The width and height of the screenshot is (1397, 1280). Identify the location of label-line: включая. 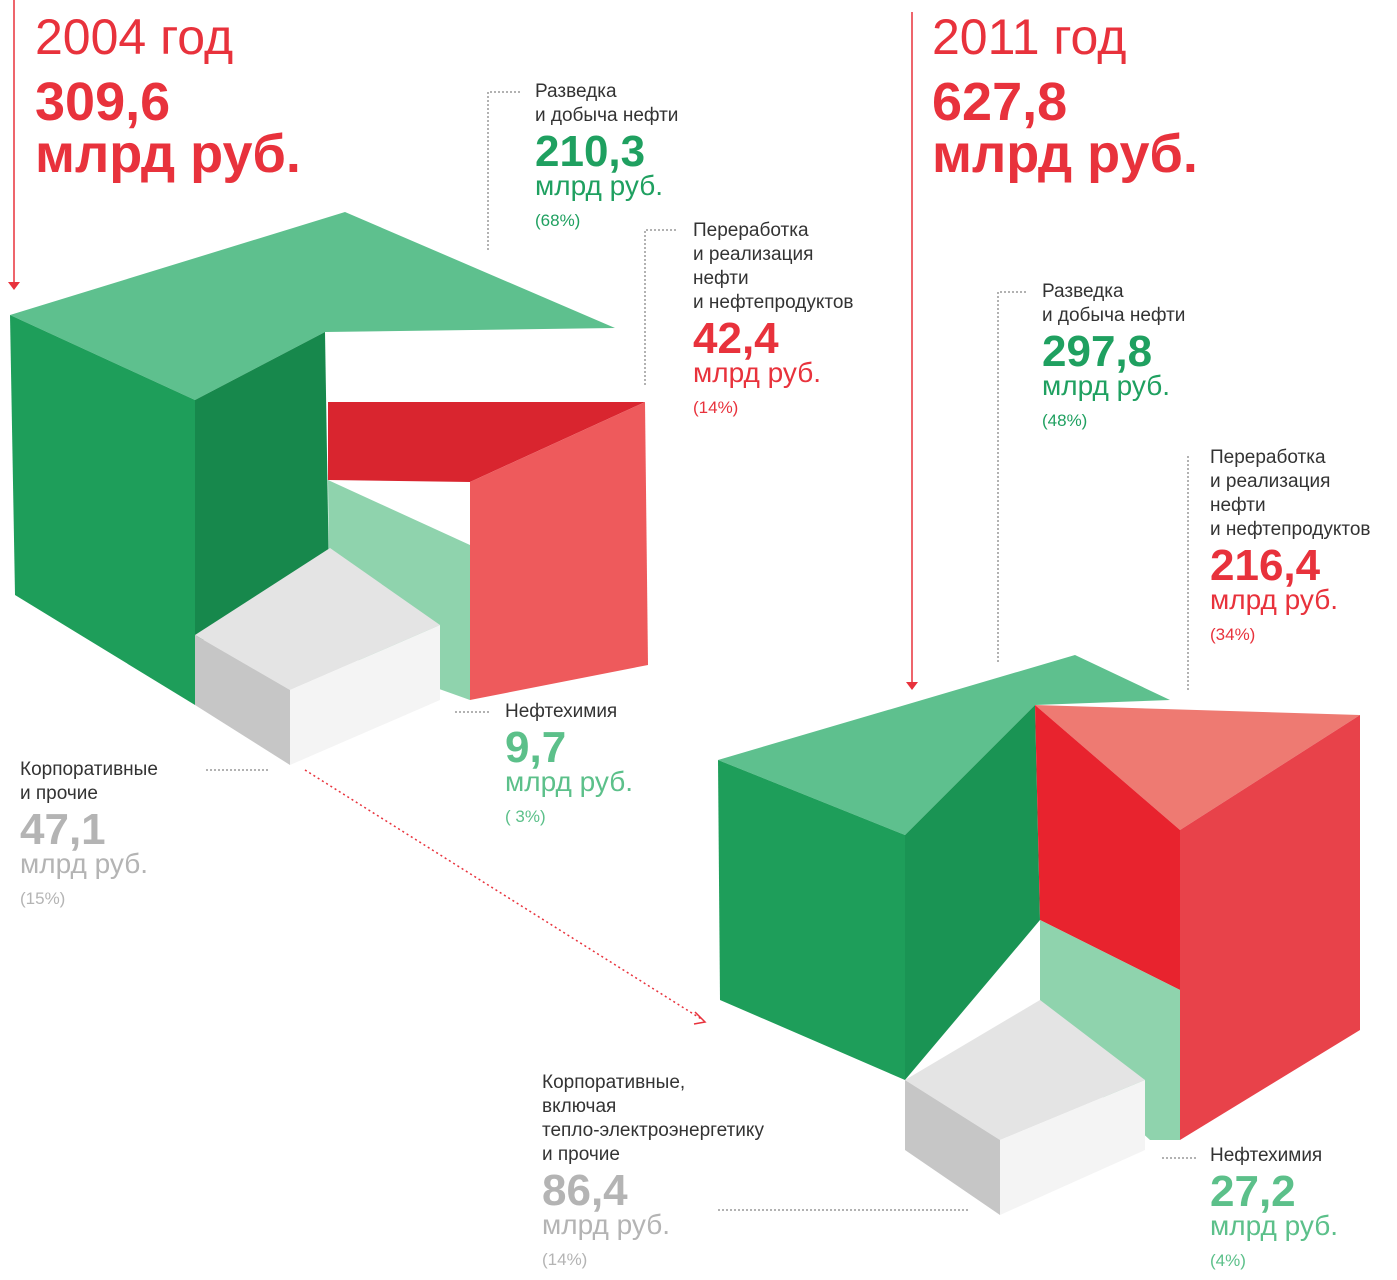
(579, 1106).